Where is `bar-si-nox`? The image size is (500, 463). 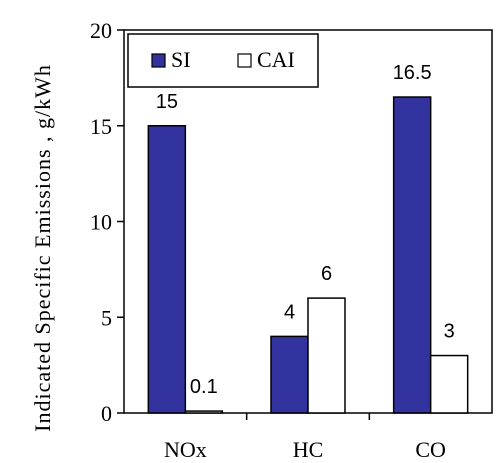 bar-si-nox is located at coordinates (167, 269).